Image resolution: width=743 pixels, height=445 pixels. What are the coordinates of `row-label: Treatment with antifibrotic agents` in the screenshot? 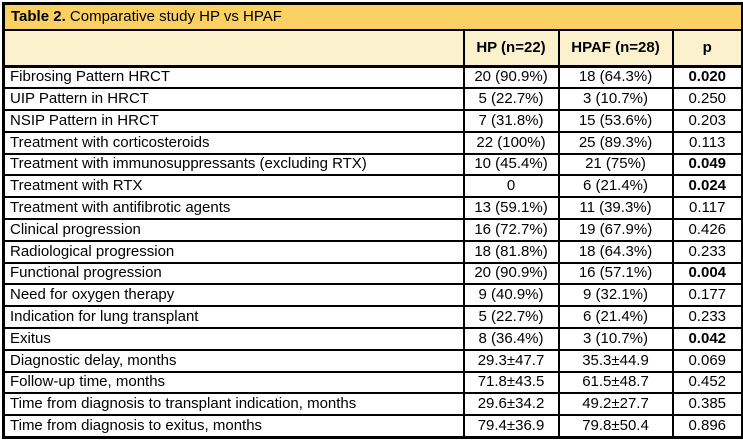 It's located at (233, 208).